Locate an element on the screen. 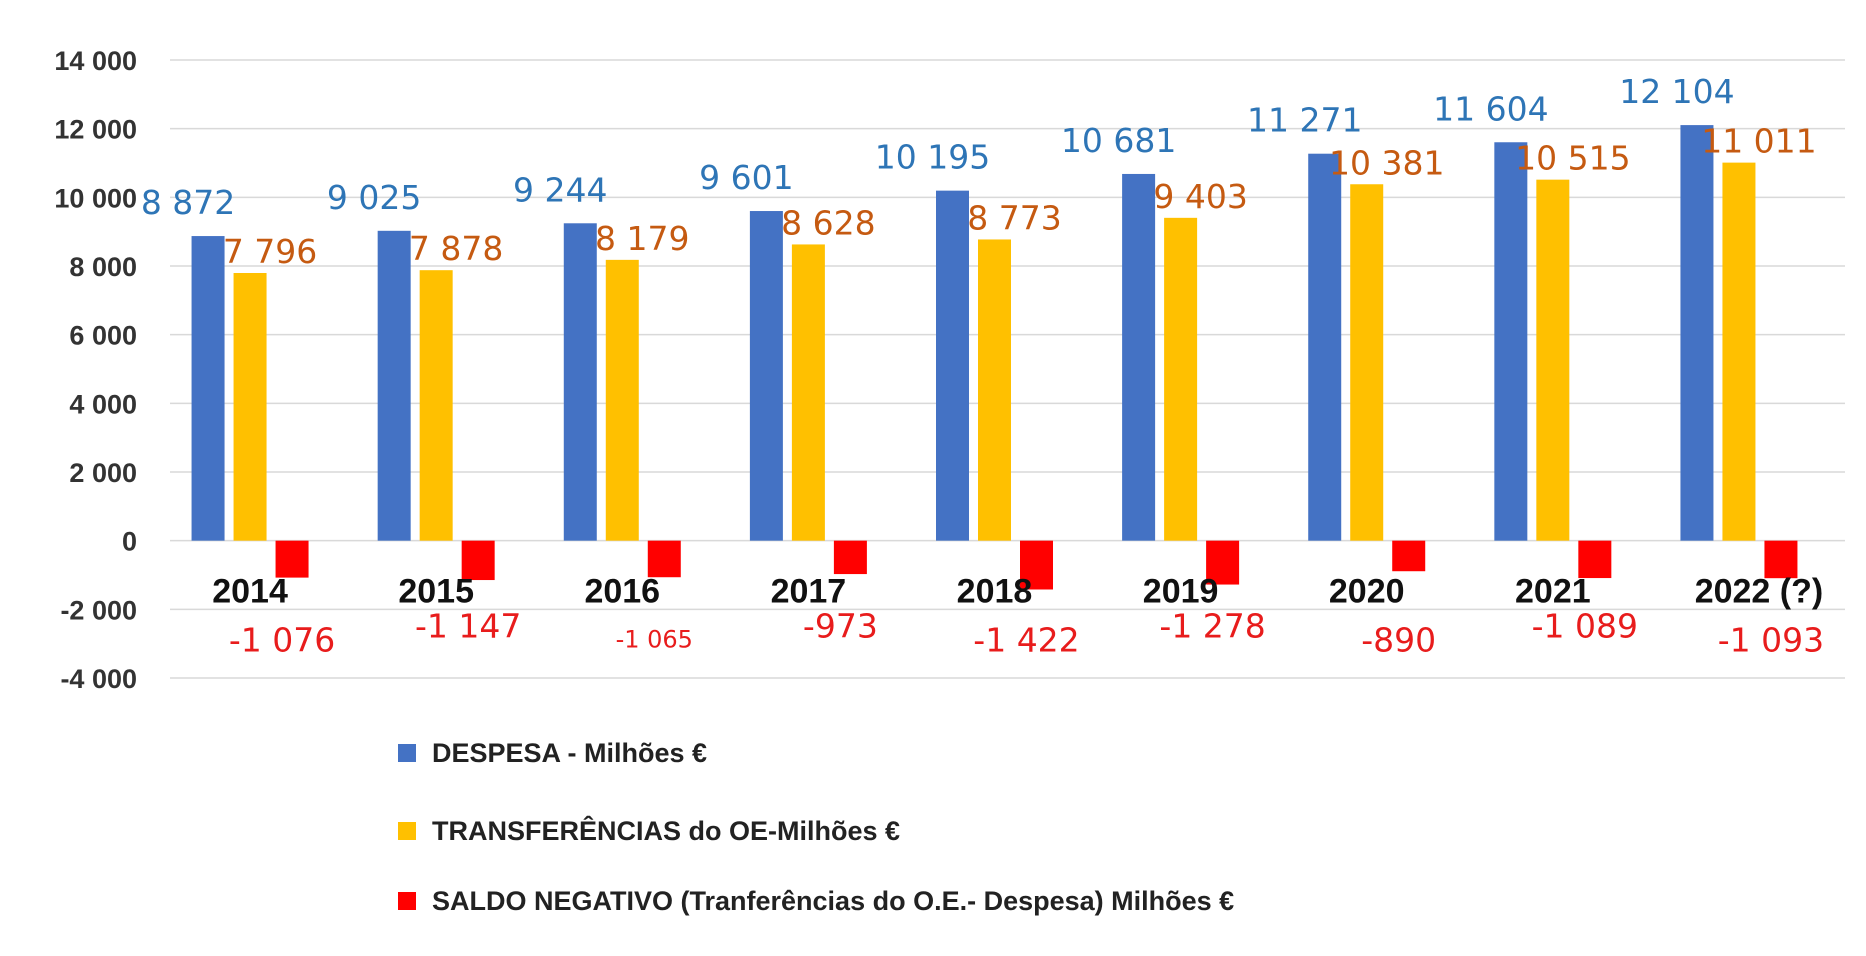 The image size is (1866, 956). data-label-s1-0: 7 796 is located at coordinates (270, 251).